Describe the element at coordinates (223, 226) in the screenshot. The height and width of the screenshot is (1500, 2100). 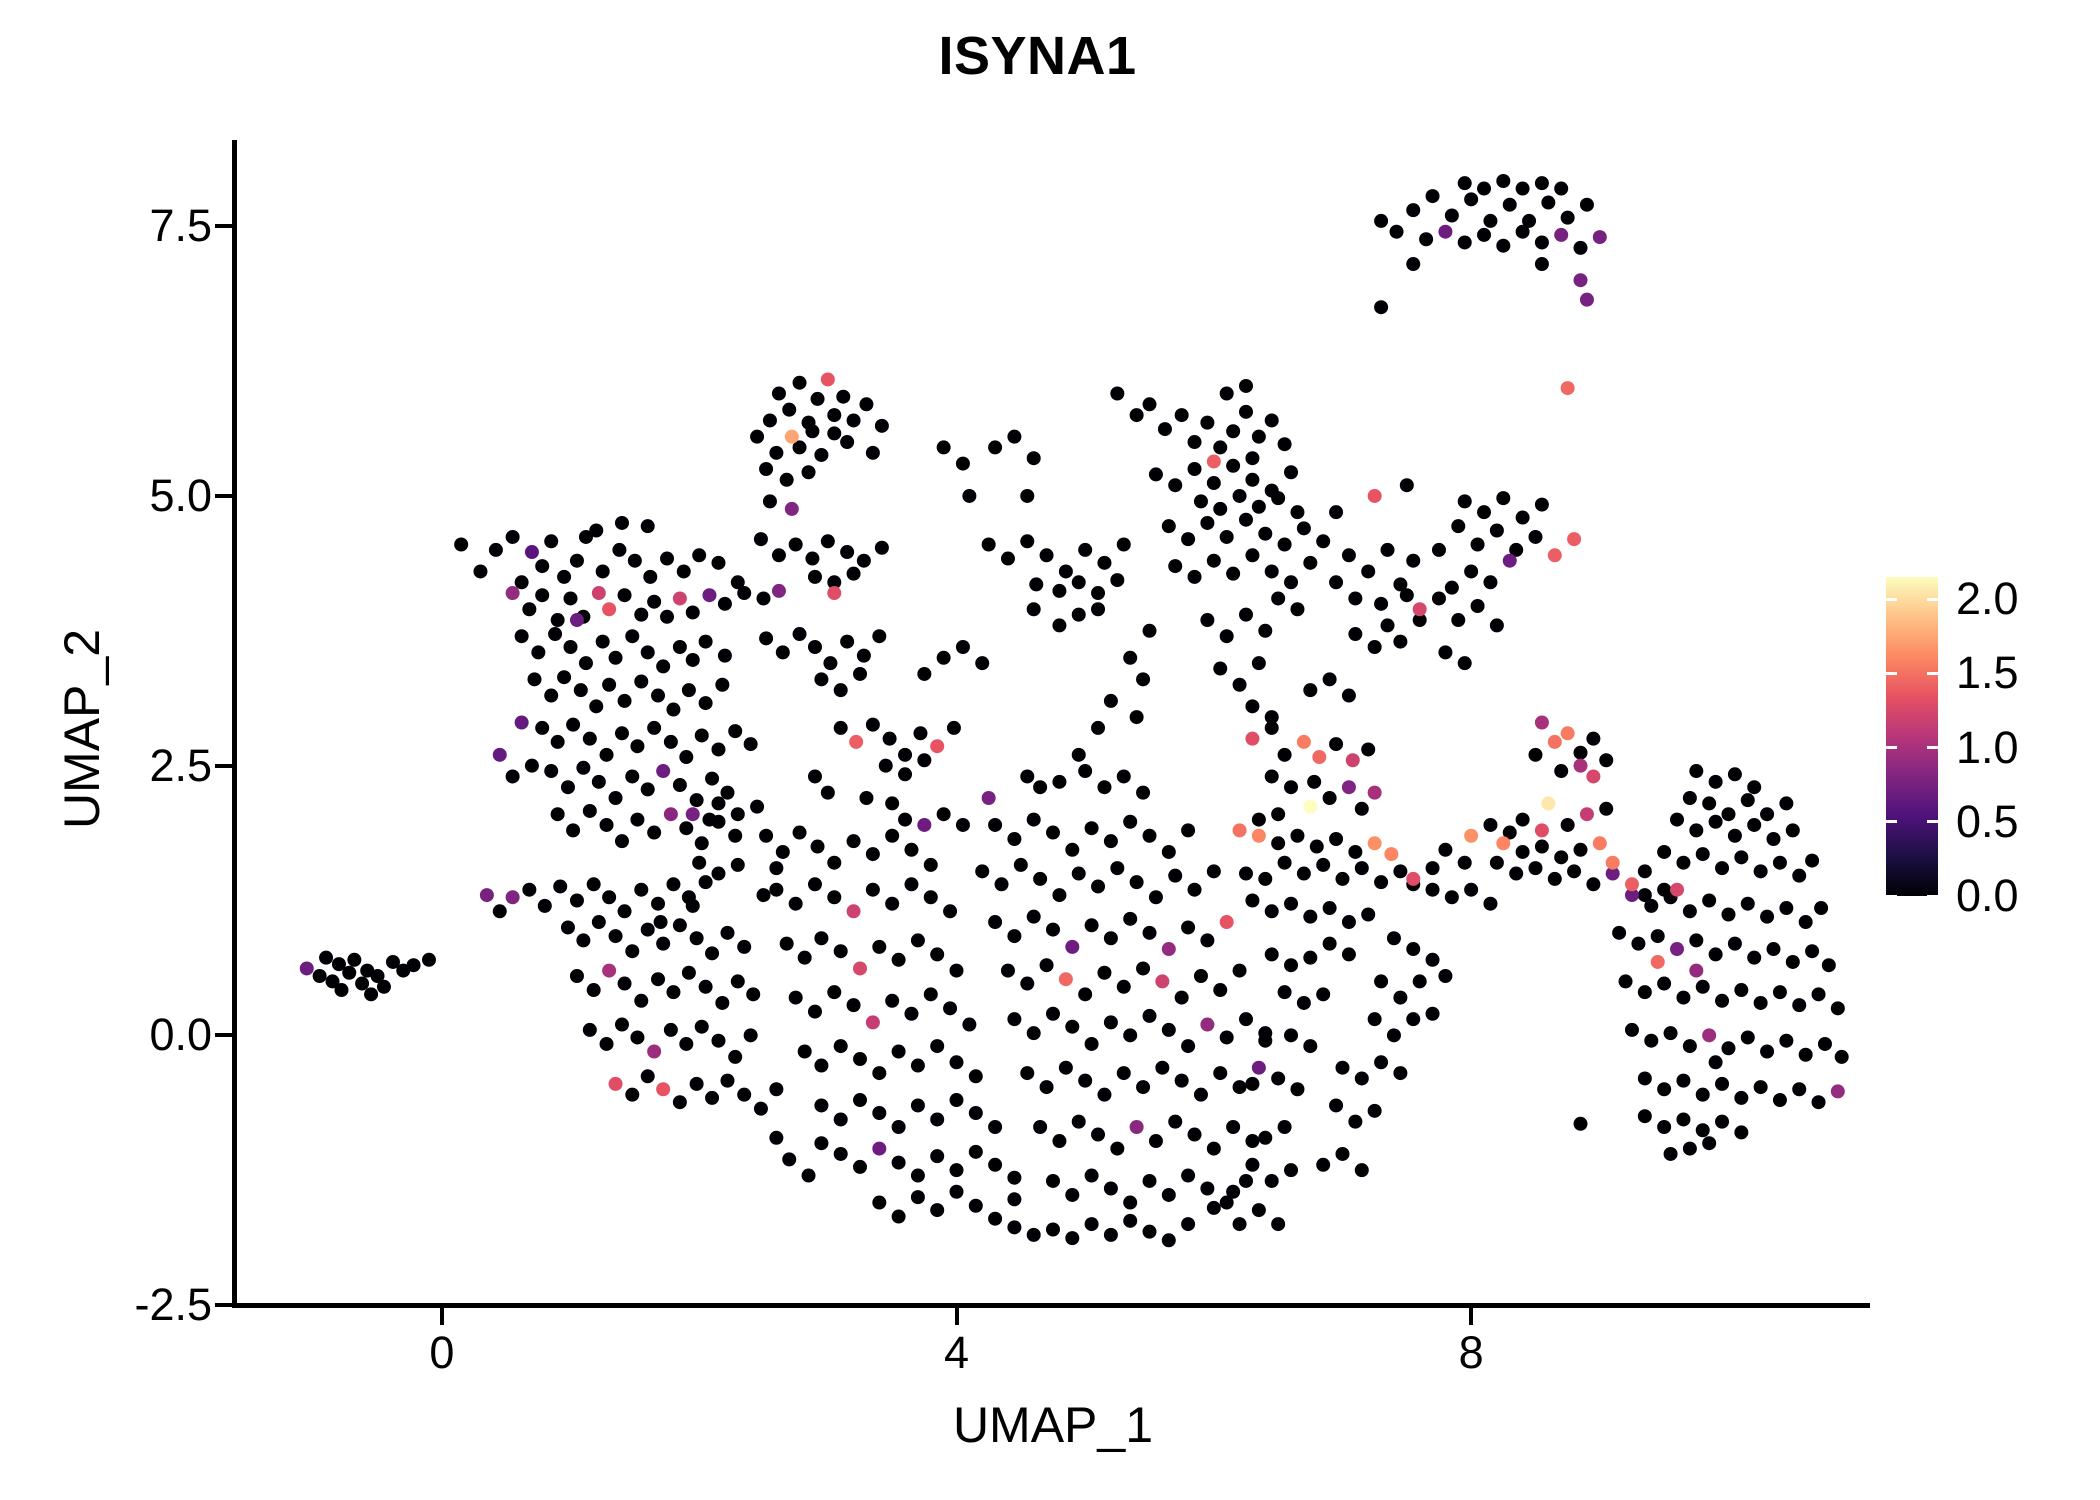
I see `y-tick-mark` at that location.